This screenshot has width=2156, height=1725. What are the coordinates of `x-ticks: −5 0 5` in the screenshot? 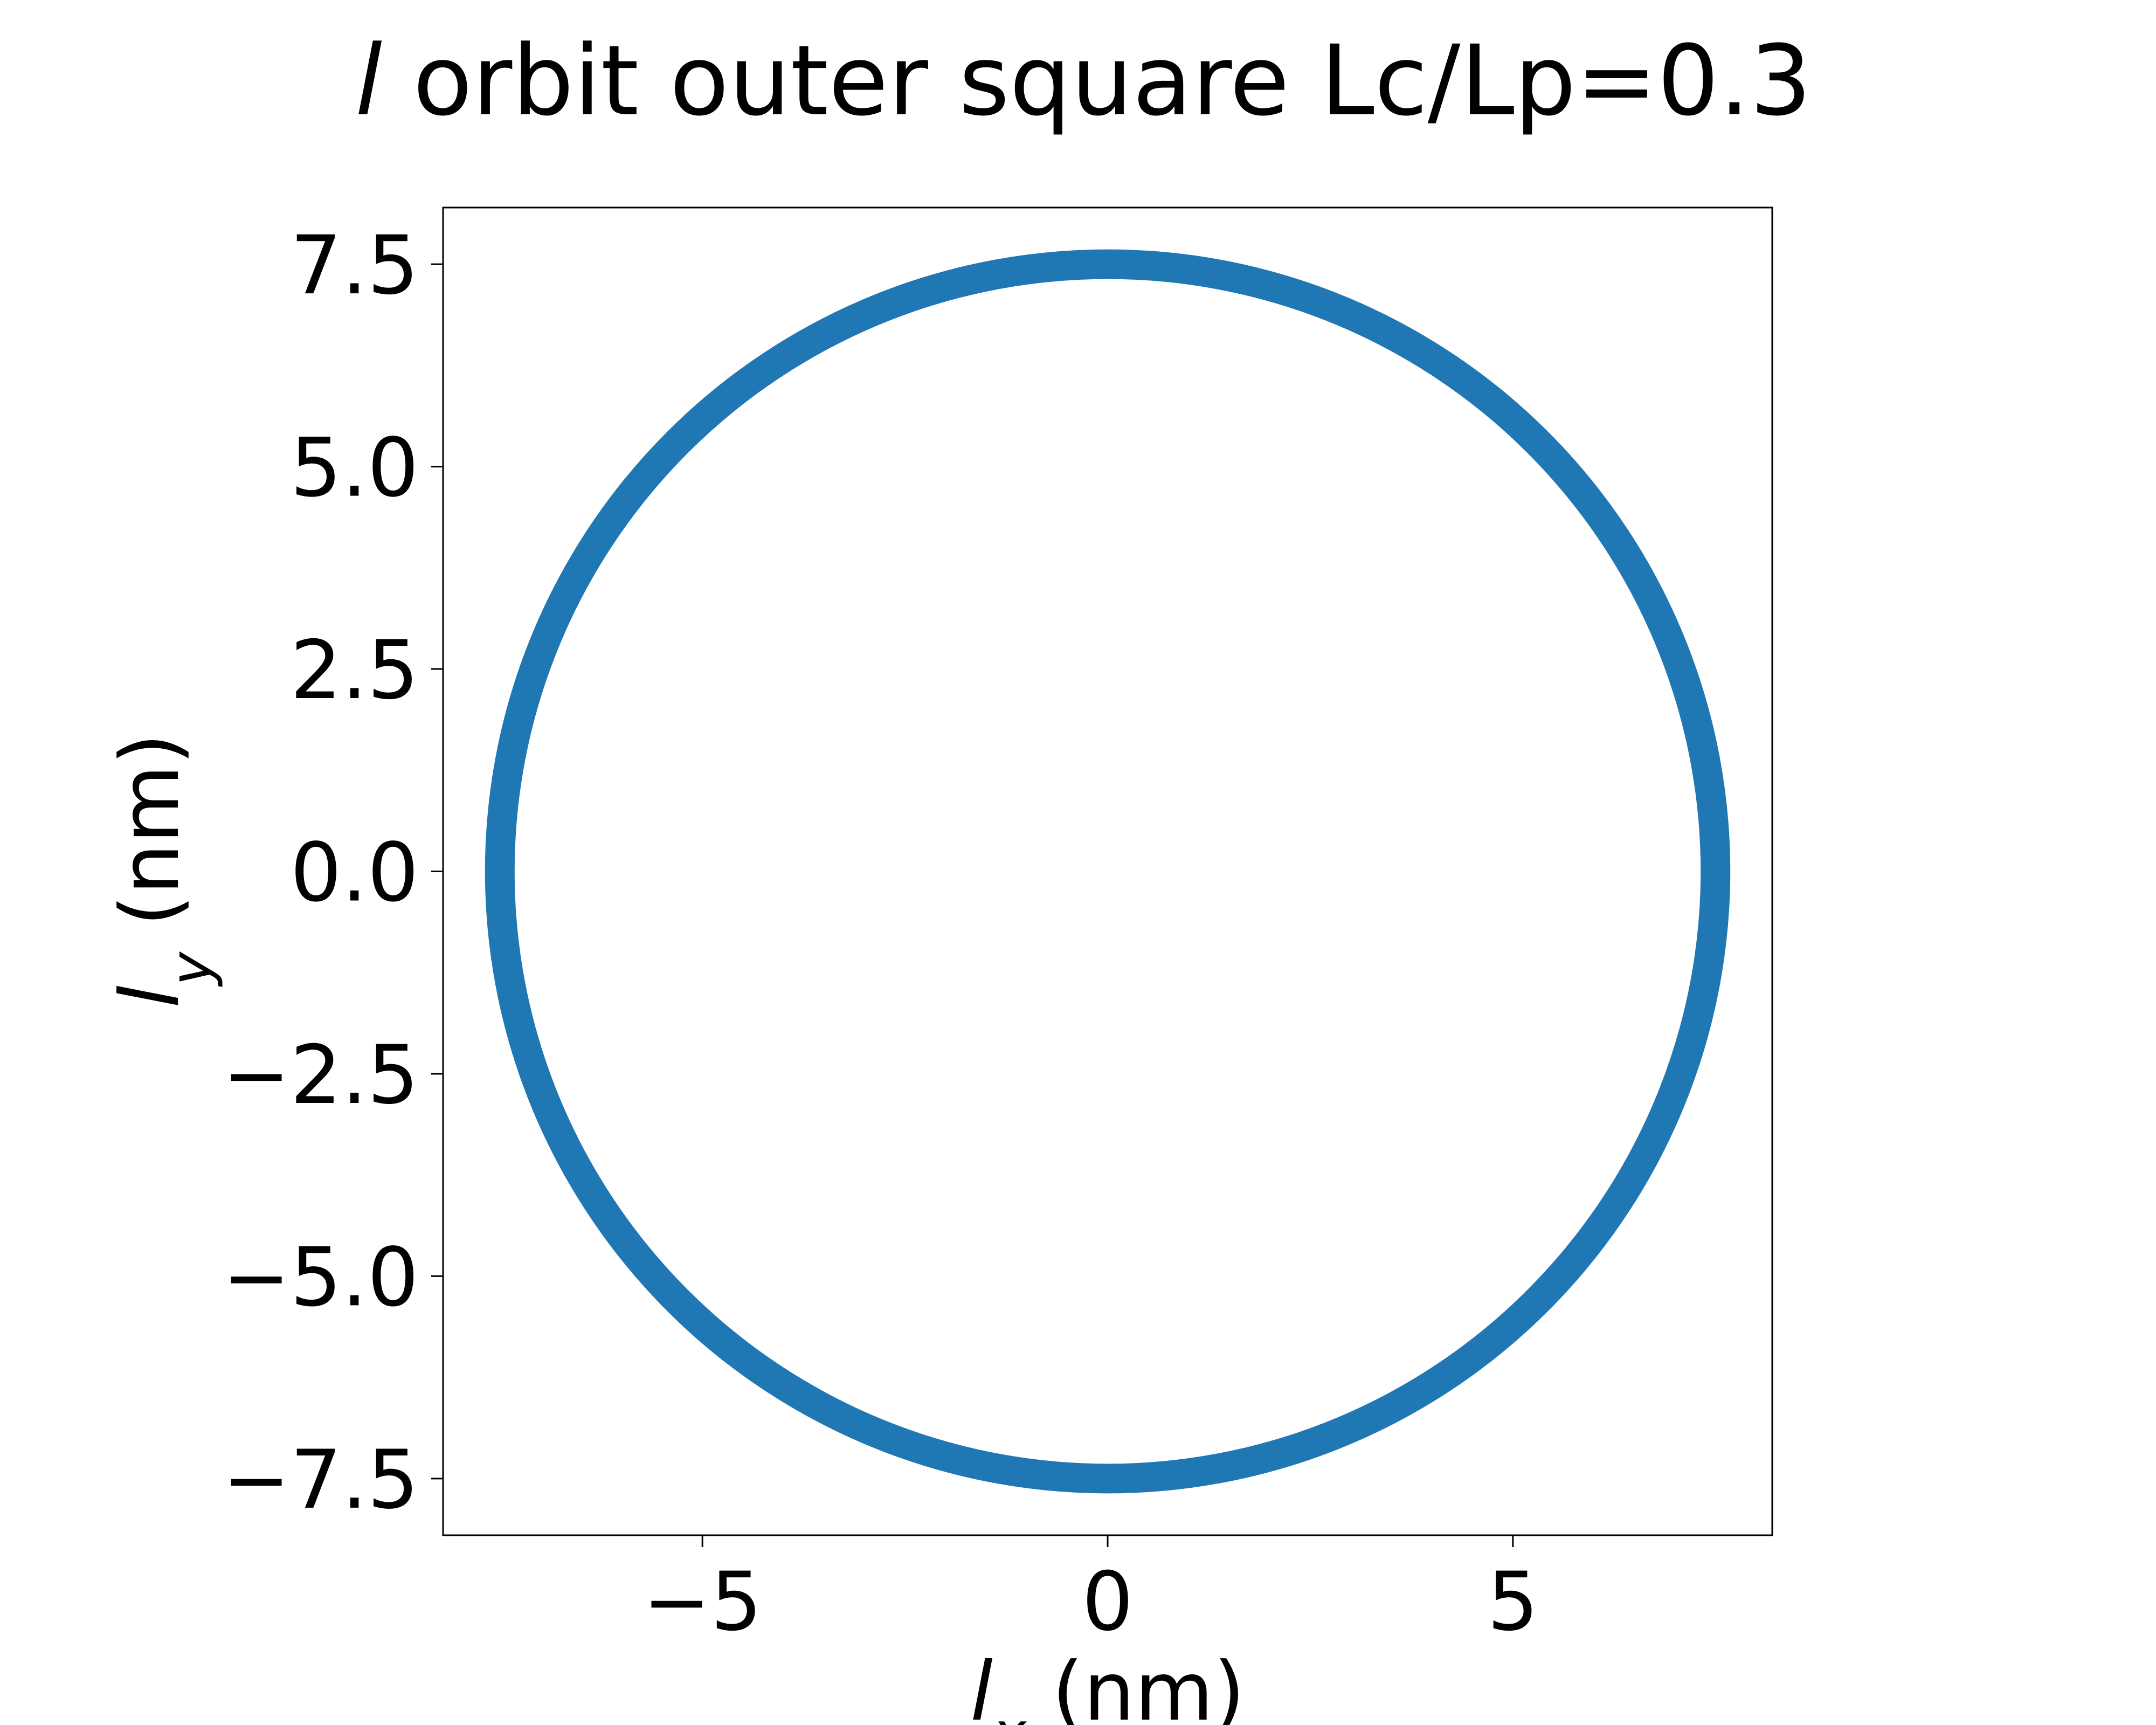 It's located at (1091, 1592).